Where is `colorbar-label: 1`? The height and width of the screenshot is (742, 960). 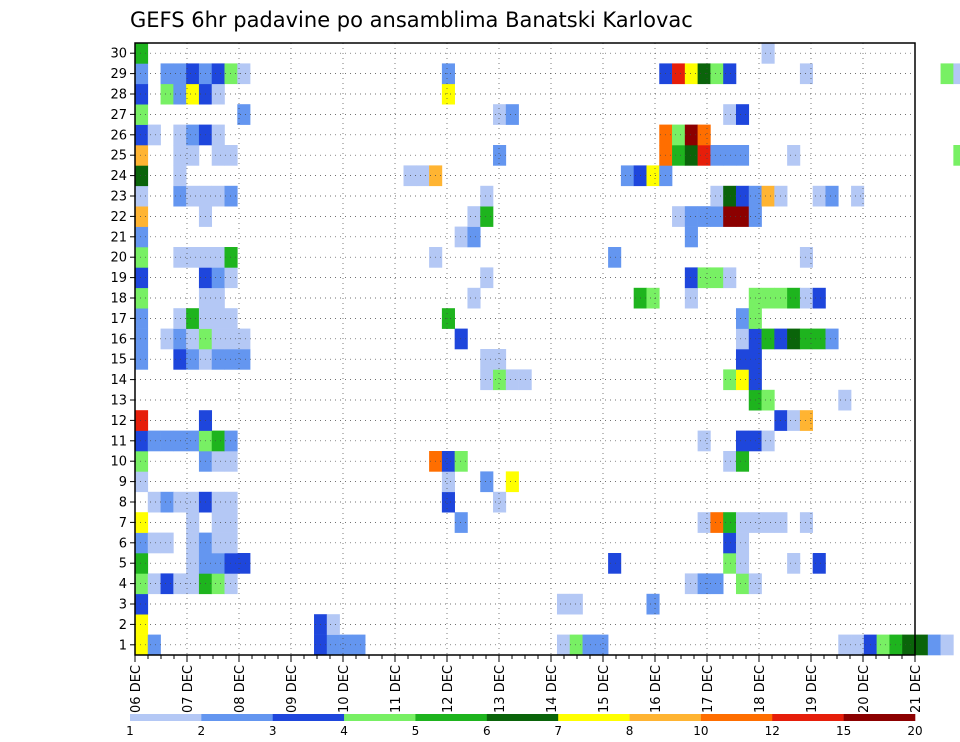
colorbar-label: 1 is located at coordinates (130, 731).